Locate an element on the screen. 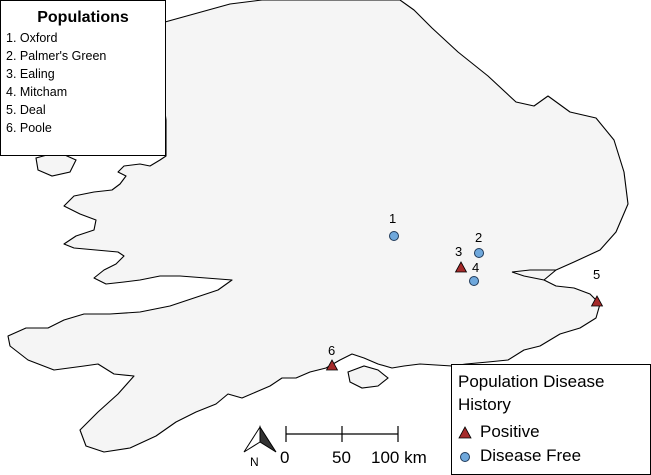  scale-bar: 0 50 100 km is located at coordinates (353, 446).